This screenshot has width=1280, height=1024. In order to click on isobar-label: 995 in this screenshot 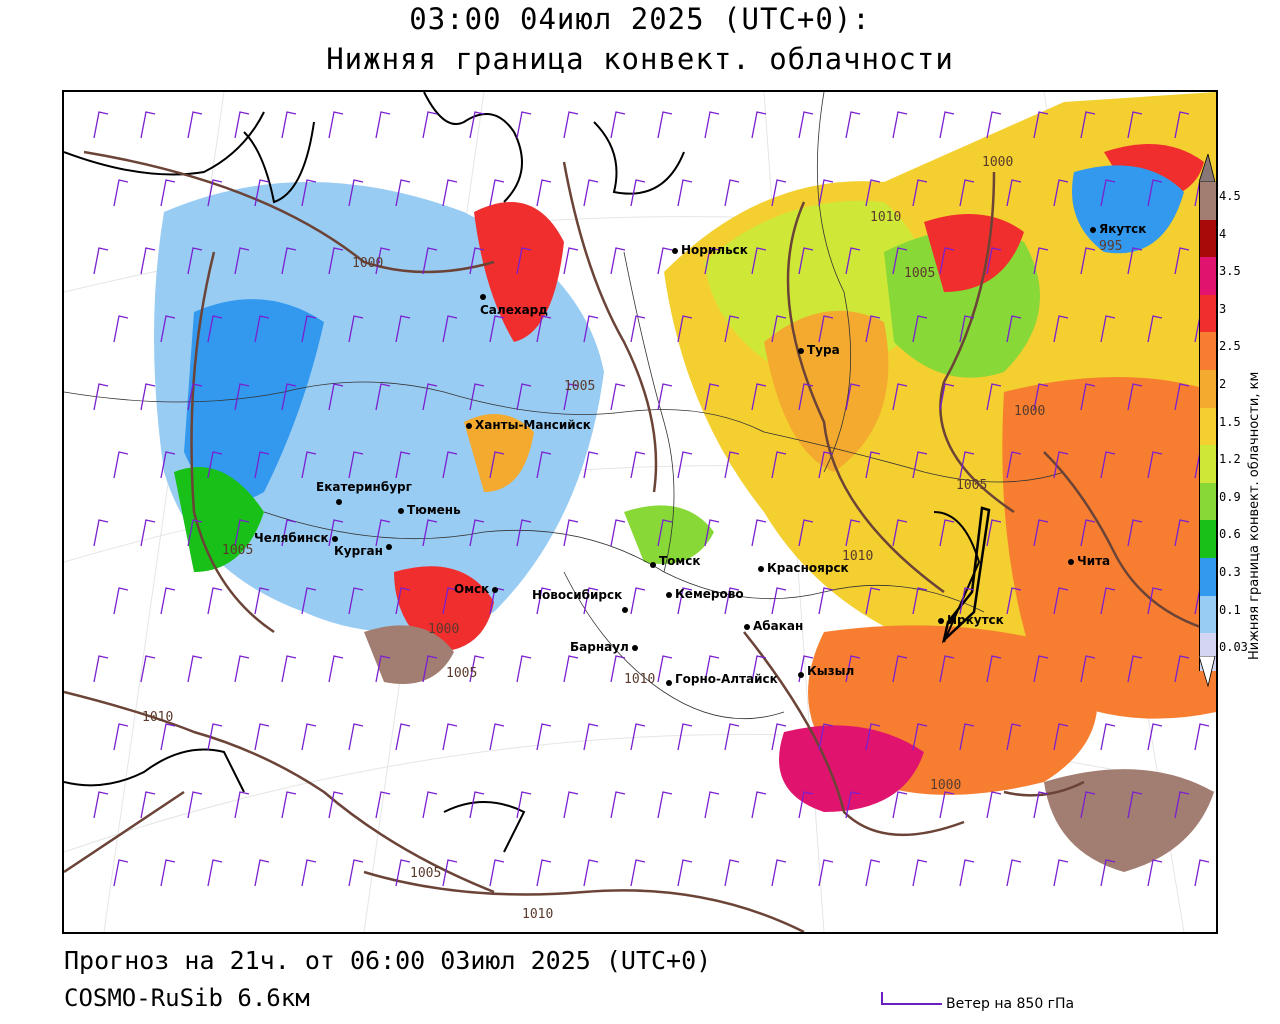, I will do `click(1111, 246)`.